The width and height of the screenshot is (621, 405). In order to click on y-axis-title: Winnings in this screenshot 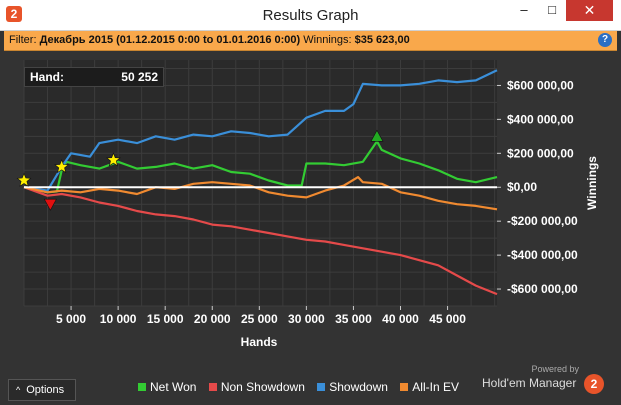, I will do `click(592, 183)`.